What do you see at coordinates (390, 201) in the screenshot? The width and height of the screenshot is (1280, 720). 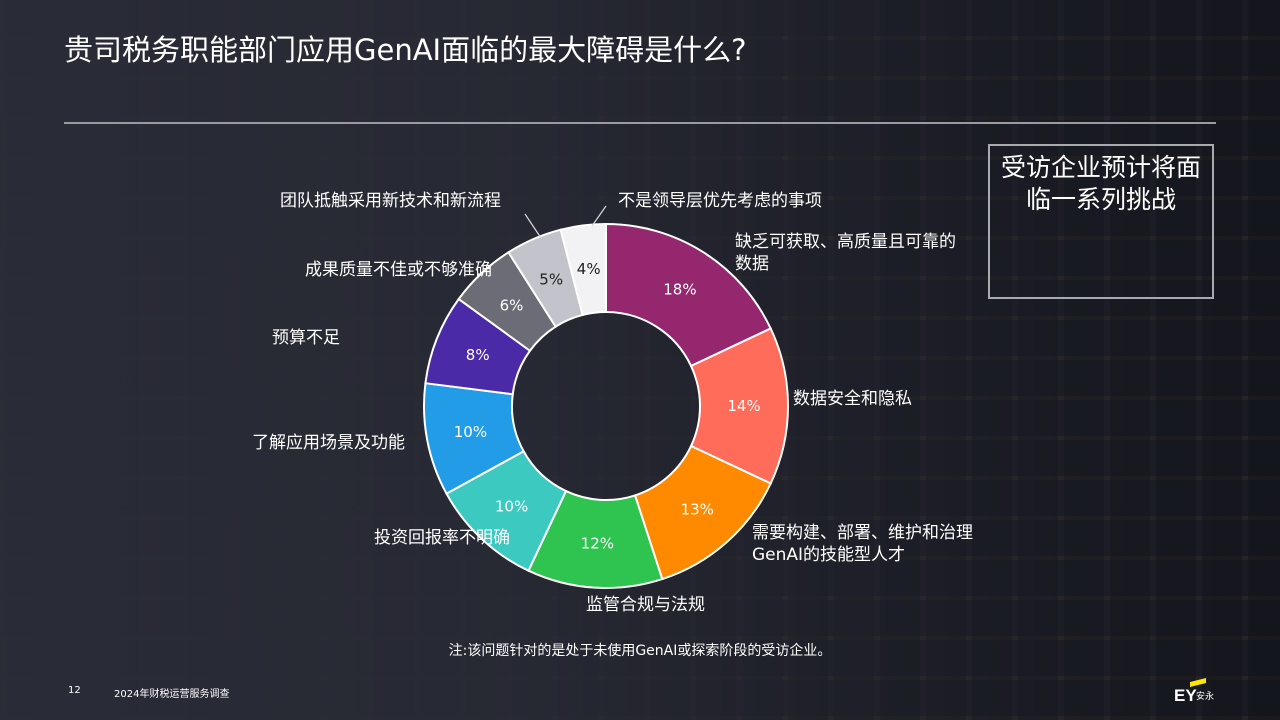 I see `slice-category-label: 团队抵触采用新技术和新流程` at bounding box center [390, 201].